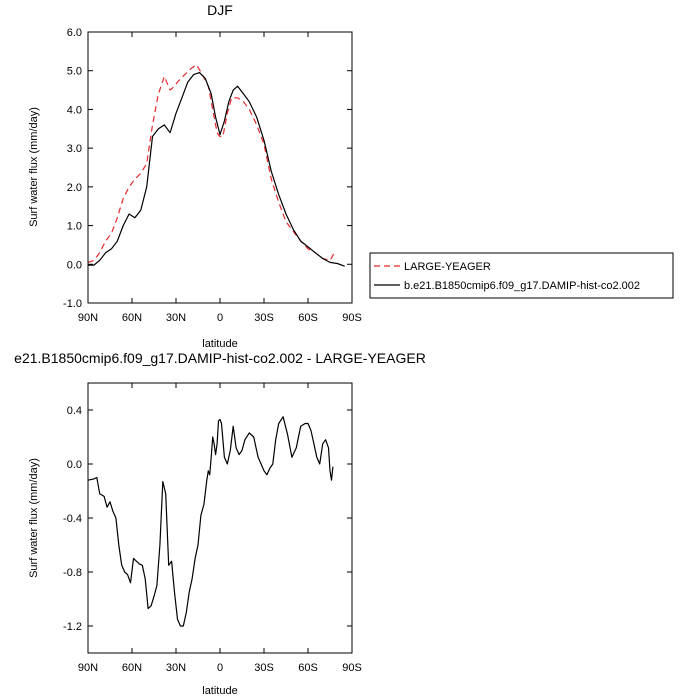  What do you see at coordinates (34, 518) in the screenshot?
I see `bottom-y-axis-title: Surf water flux (mm/day)` at bounding box center [34, 518].